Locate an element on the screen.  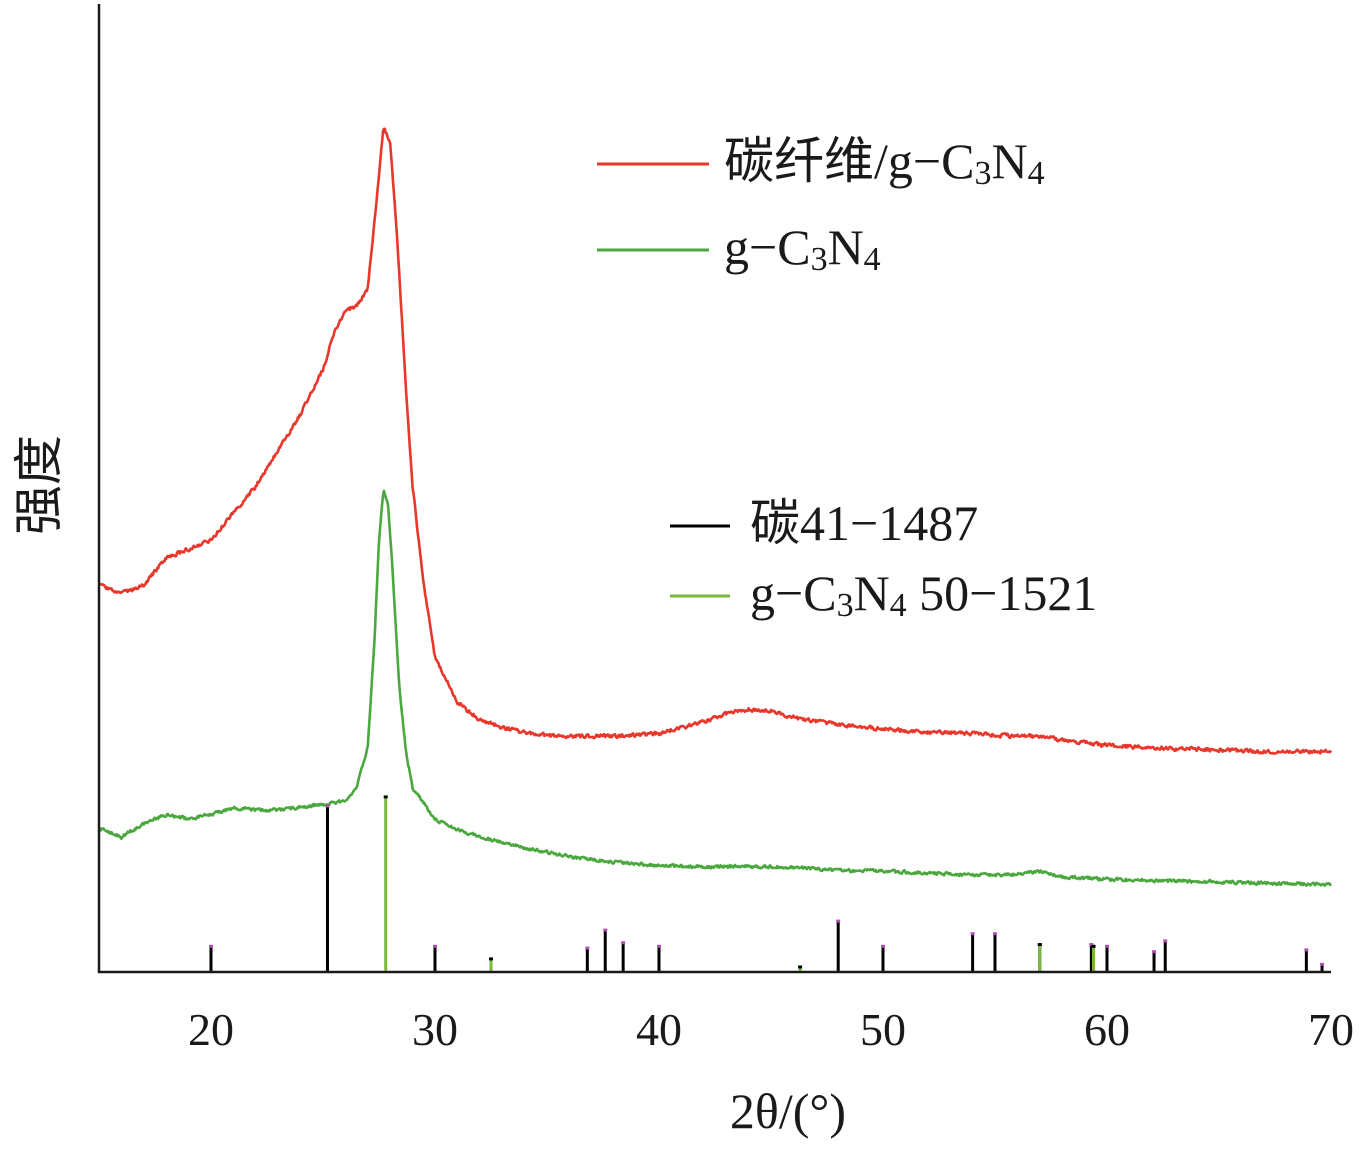
x-ticks: 20 30 40 50 60 70 is located at coordinates (771, 1029).